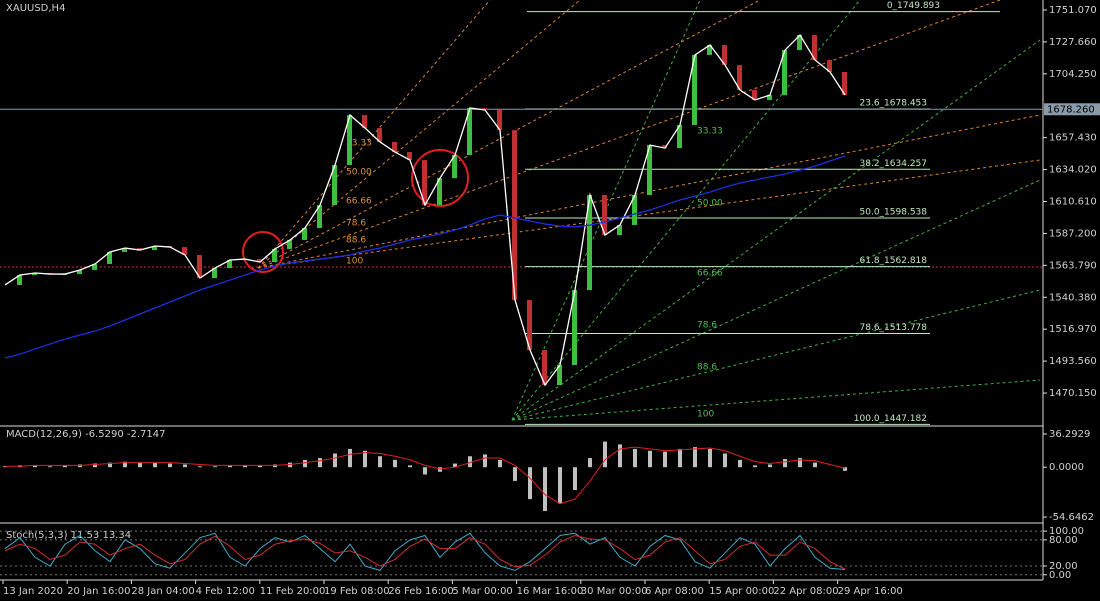 The height and width of the screenshot is (601, 1100). What do you see at coordinates (86, 434) in the screenshot?
I see `pane-title: MACD(12,26,9) -6.5290 -2.7147` at bounding box center [86, 434].